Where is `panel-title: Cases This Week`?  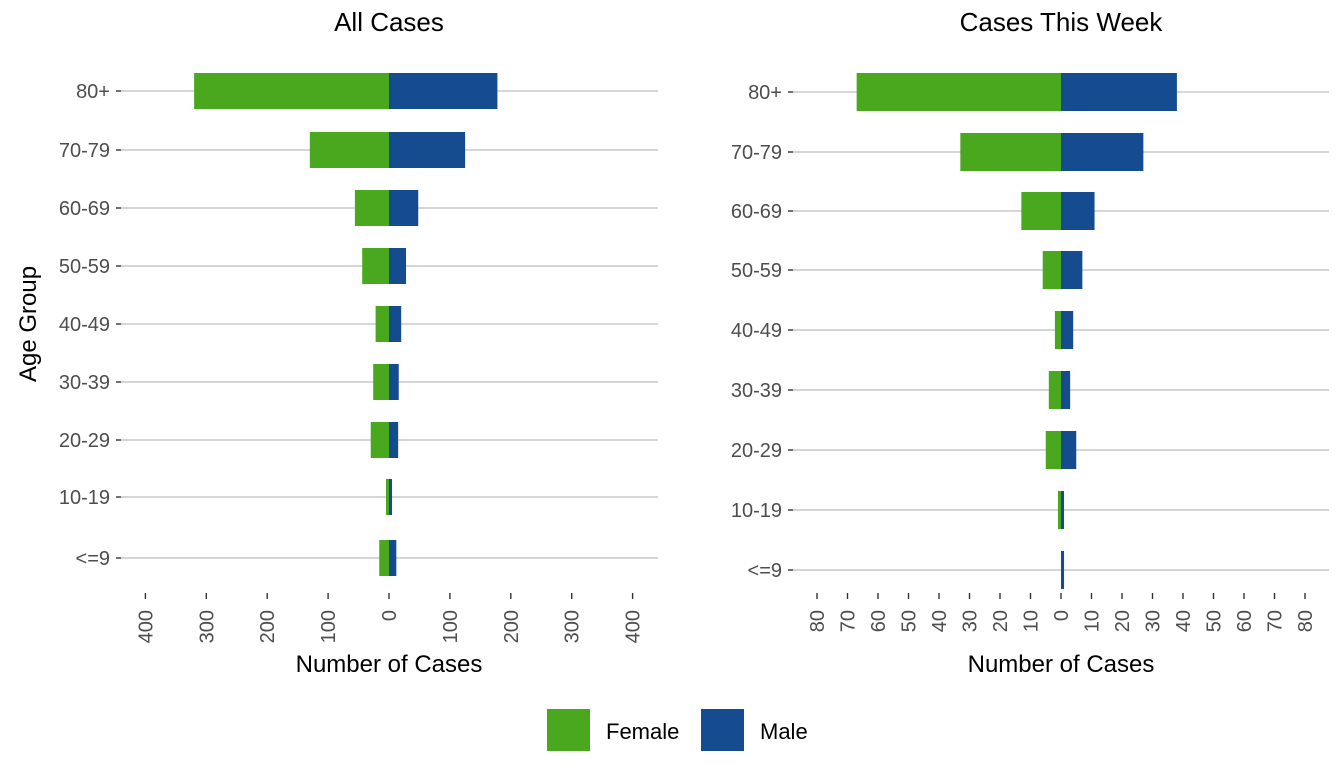
panel-title: Cases This Week is located at coordinates (1062, 22).